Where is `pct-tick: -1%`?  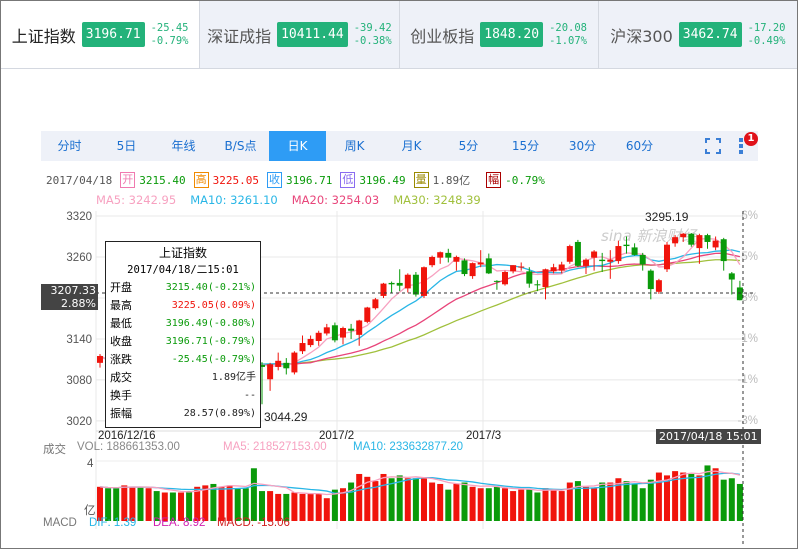
pct-tick: -1% is located at coordinates (748, 380).